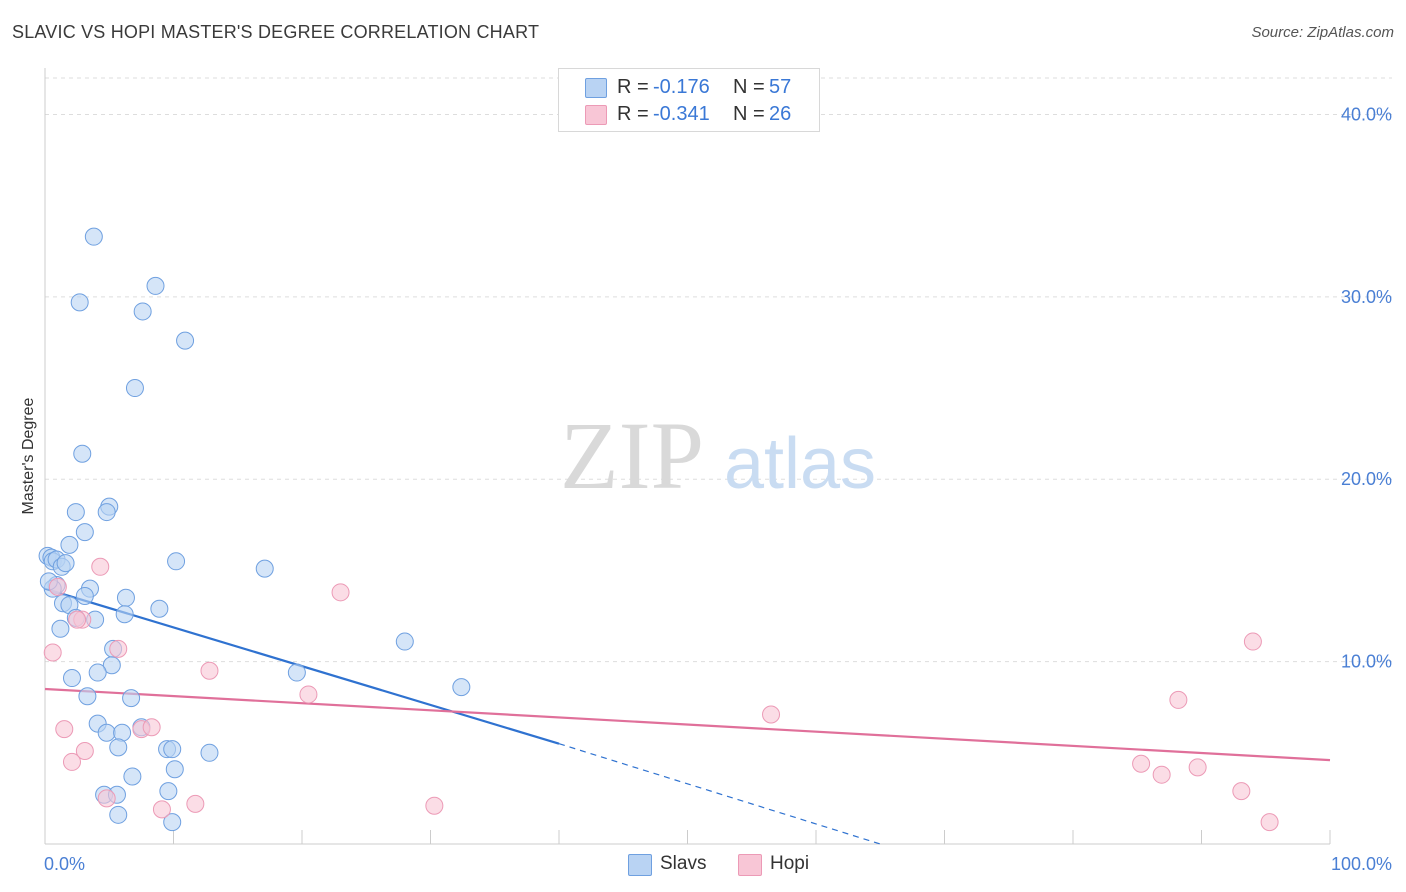  I want to click on legend-row-hopi: R = -0.341 N = 26, so click(689, 114).